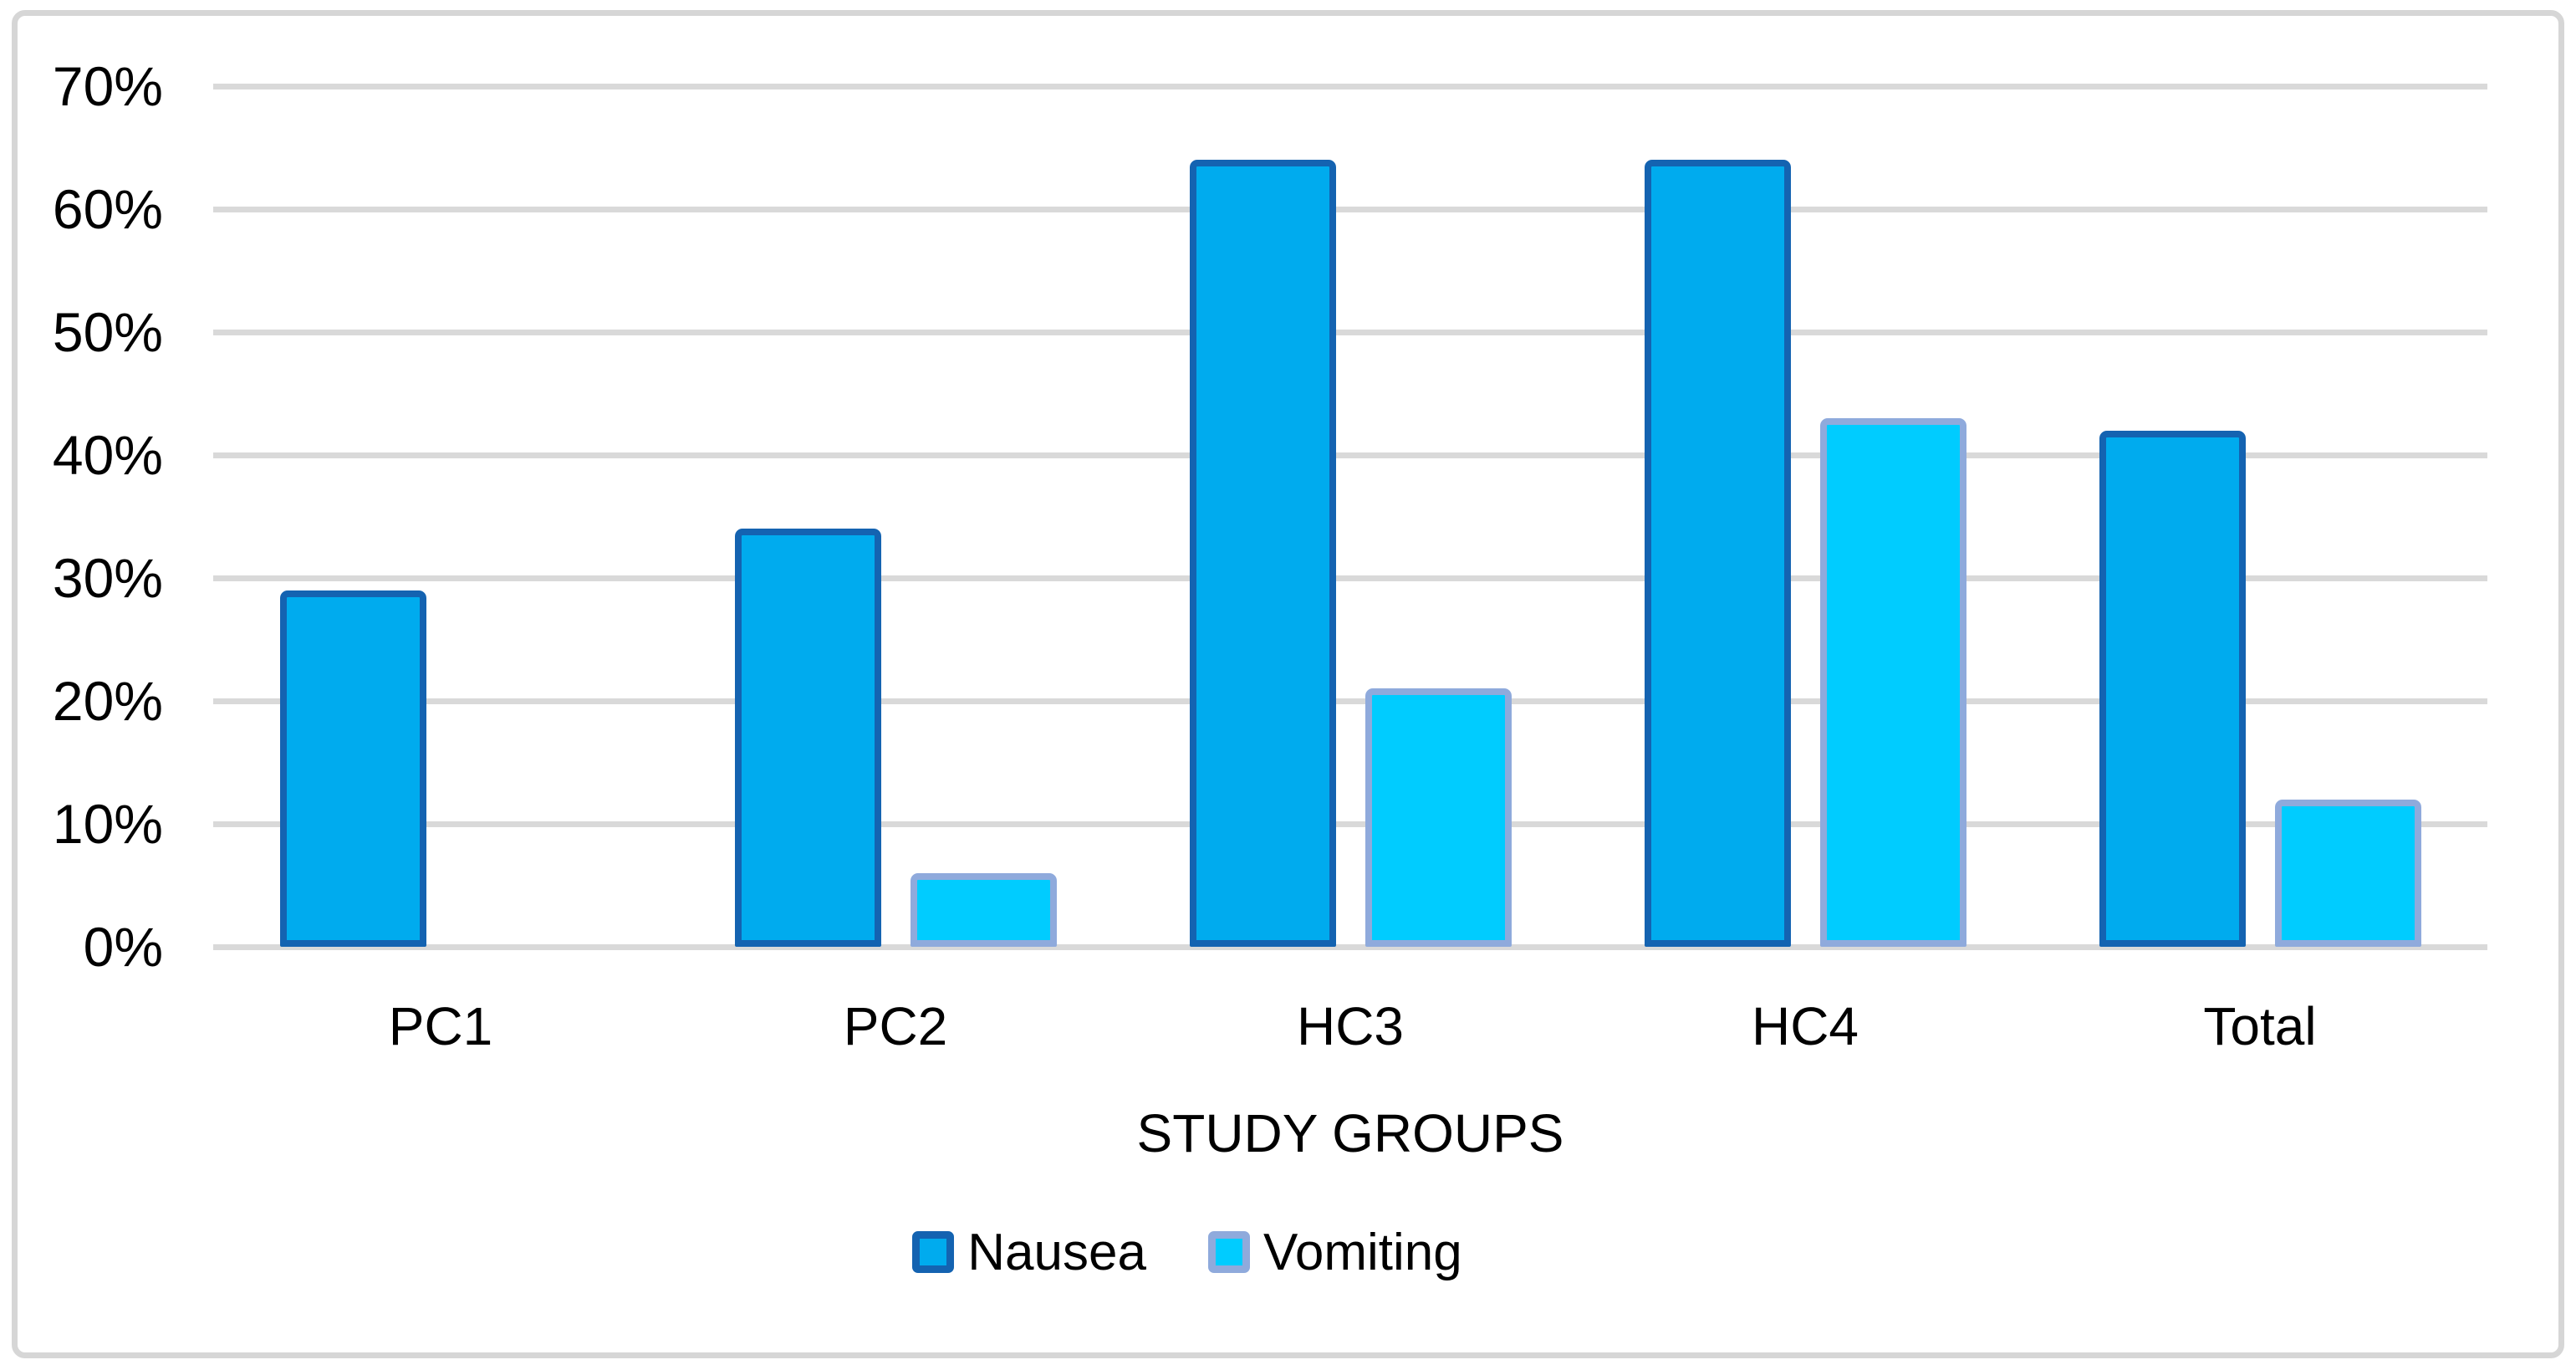  Describe the element at coordinates (352, 768) in the screenshot. I see `bar-nausea-pc1` at that location.